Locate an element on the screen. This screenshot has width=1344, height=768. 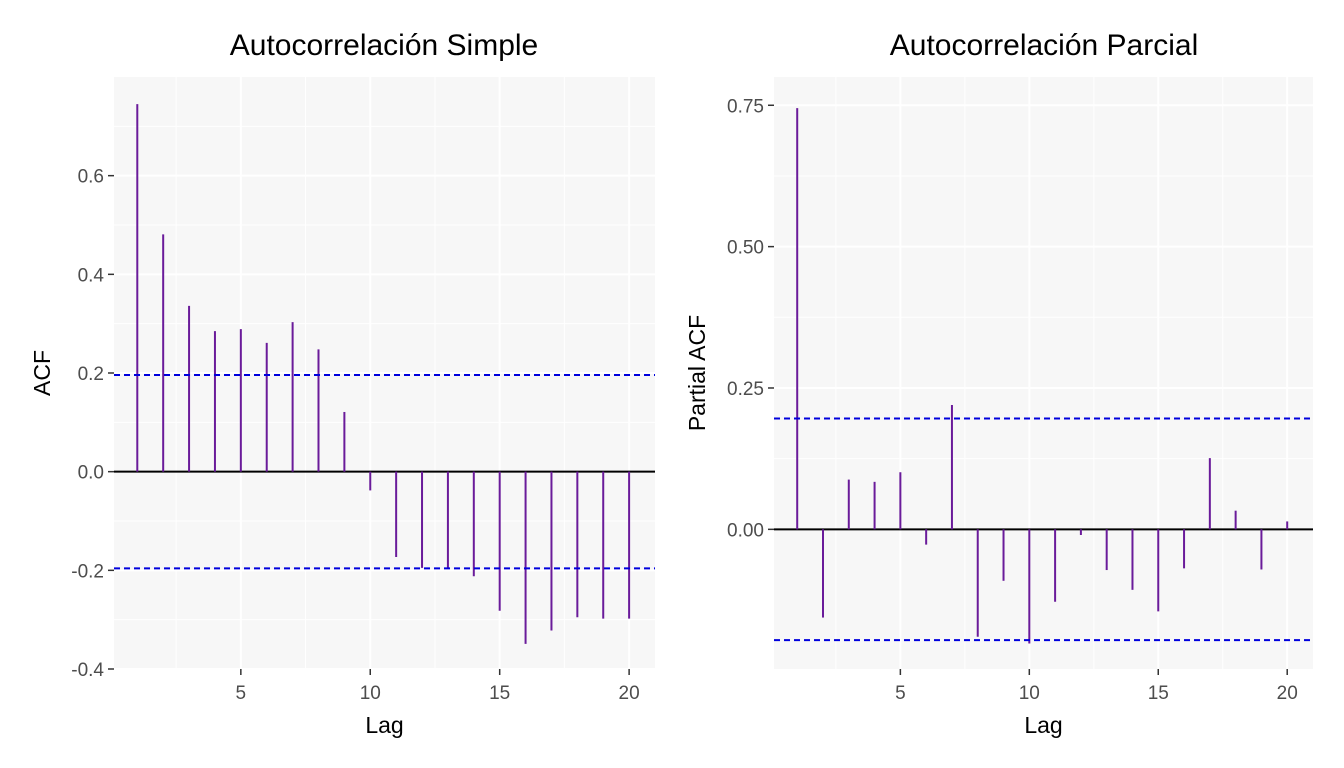
y-tick-label: -0.2 is located at coordinates (87, 571).